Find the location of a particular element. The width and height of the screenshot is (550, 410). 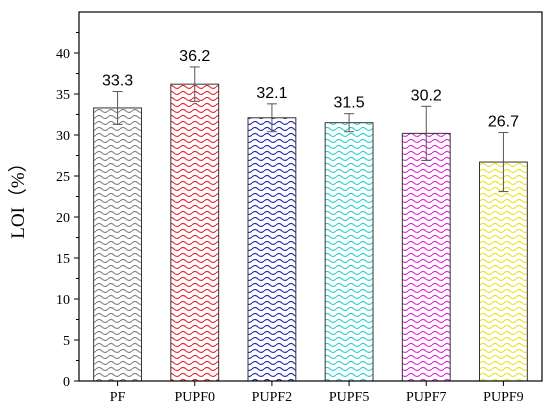

bar-fill-pupf2 is located at coordinates (272, 249).